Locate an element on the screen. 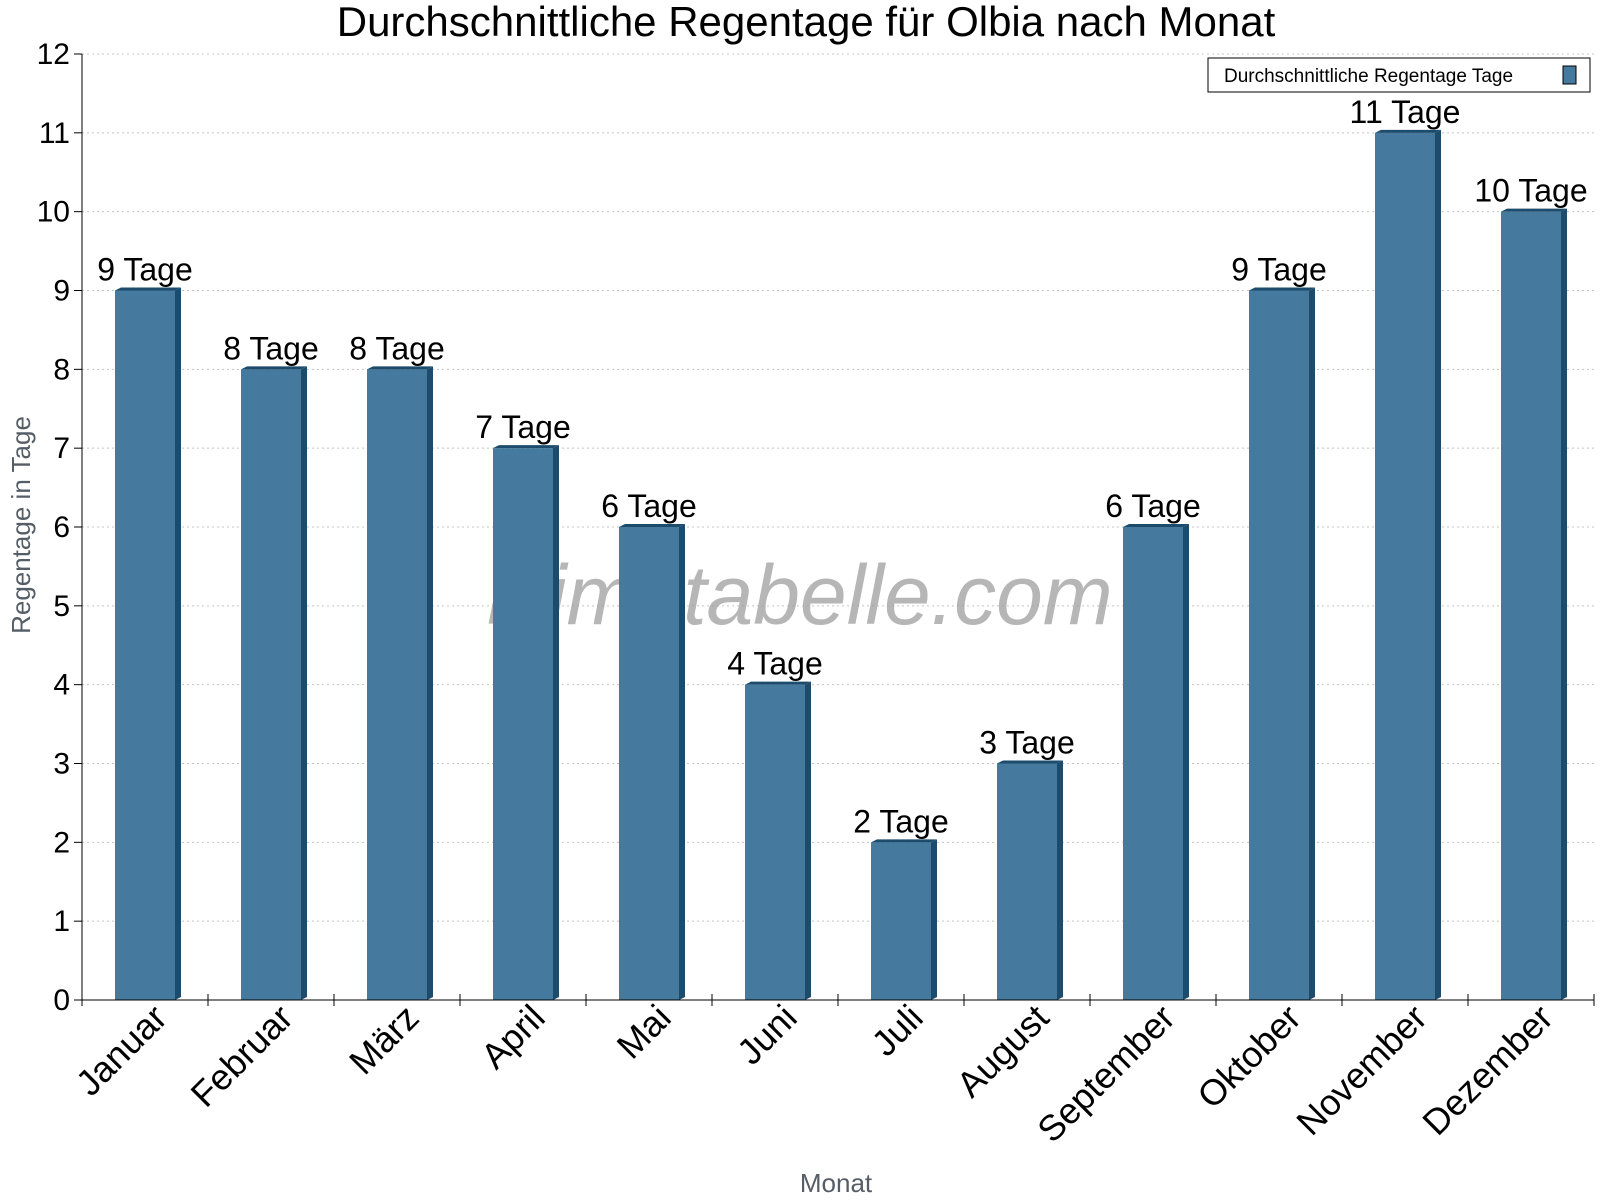 The width and height of the screenshot is (1600, 1200). legend-label: Durchschnittliche Regentage Tage is located at coordinates (1368, 76).